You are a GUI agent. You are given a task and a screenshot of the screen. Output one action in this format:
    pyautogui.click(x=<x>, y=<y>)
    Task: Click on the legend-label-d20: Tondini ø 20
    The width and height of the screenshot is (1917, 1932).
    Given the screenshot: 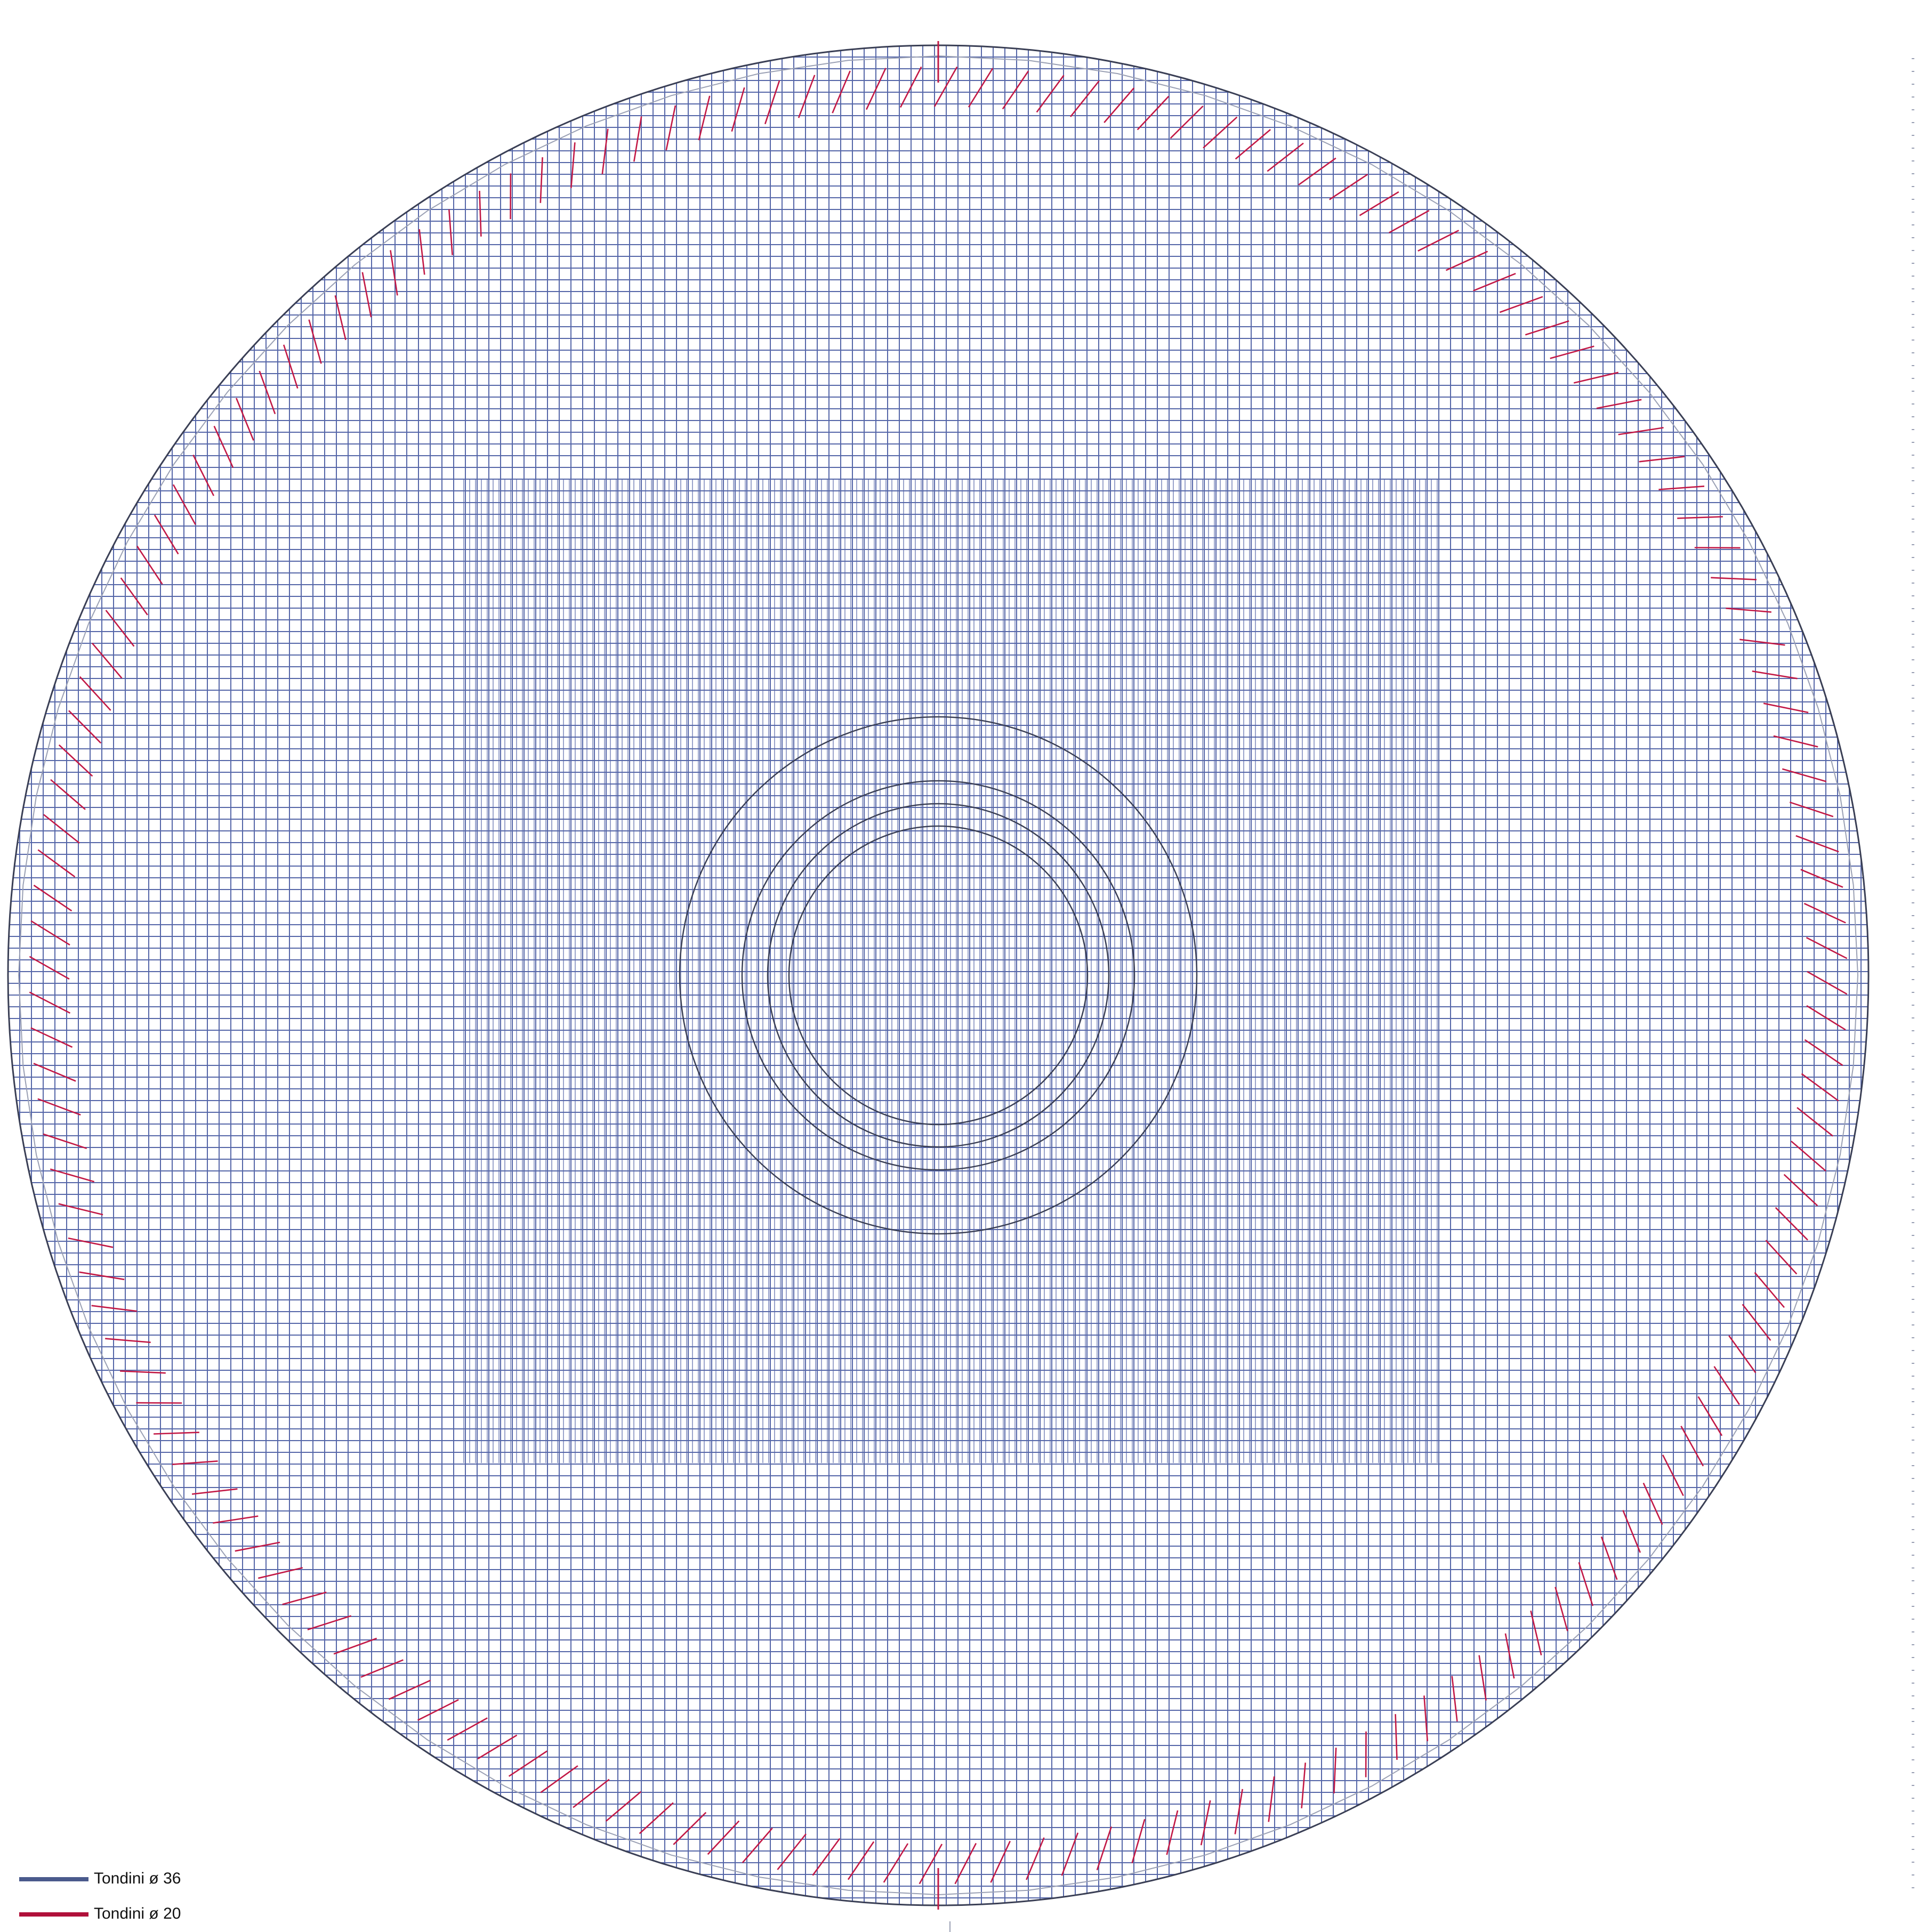 What is the action you would take?
    pyautogui.click(x=138, y=1913)
    